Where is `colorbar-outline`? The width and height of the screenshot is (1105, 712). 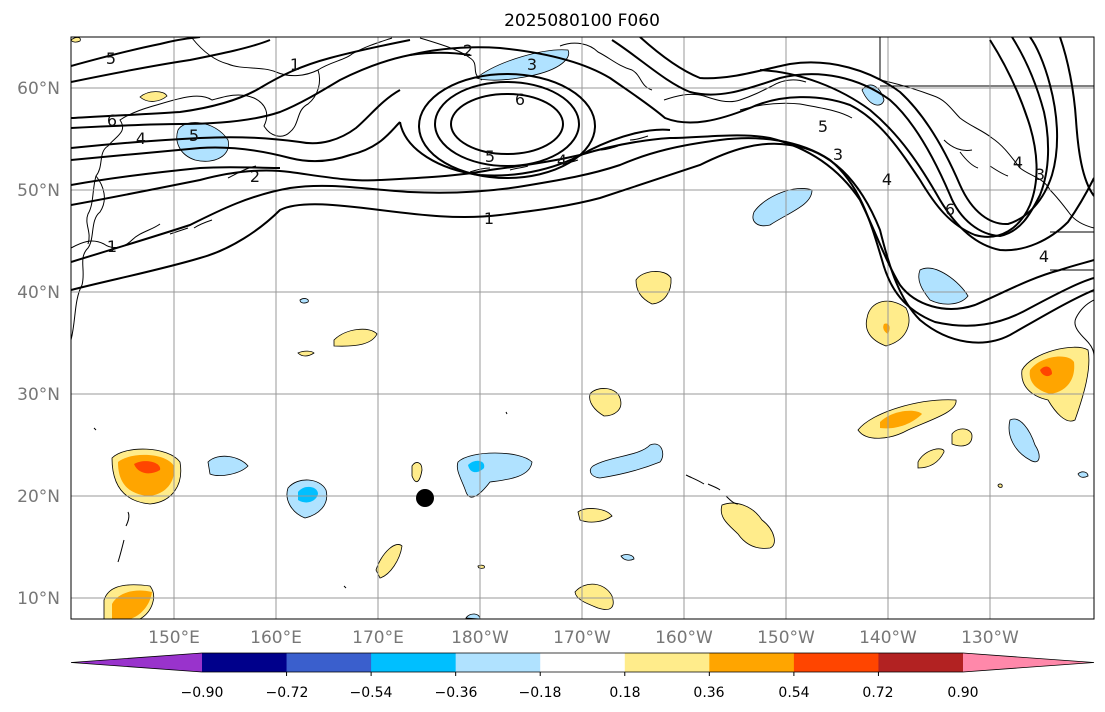 colorbar-outline is located at coordinates (582, 662).